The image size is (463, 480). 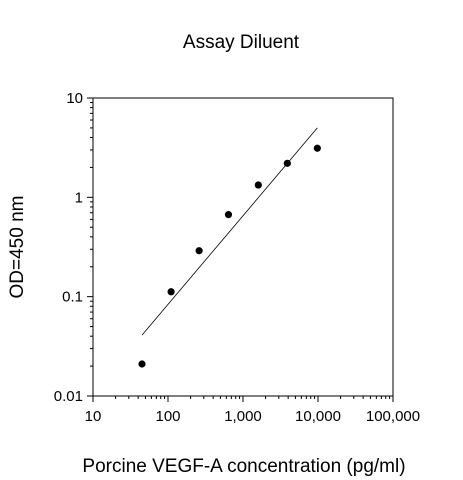 What do you see at coordinates (68, 396) in the screenshot?
I see `y-tick-label: 0.01` at bounding box center [68, 396].